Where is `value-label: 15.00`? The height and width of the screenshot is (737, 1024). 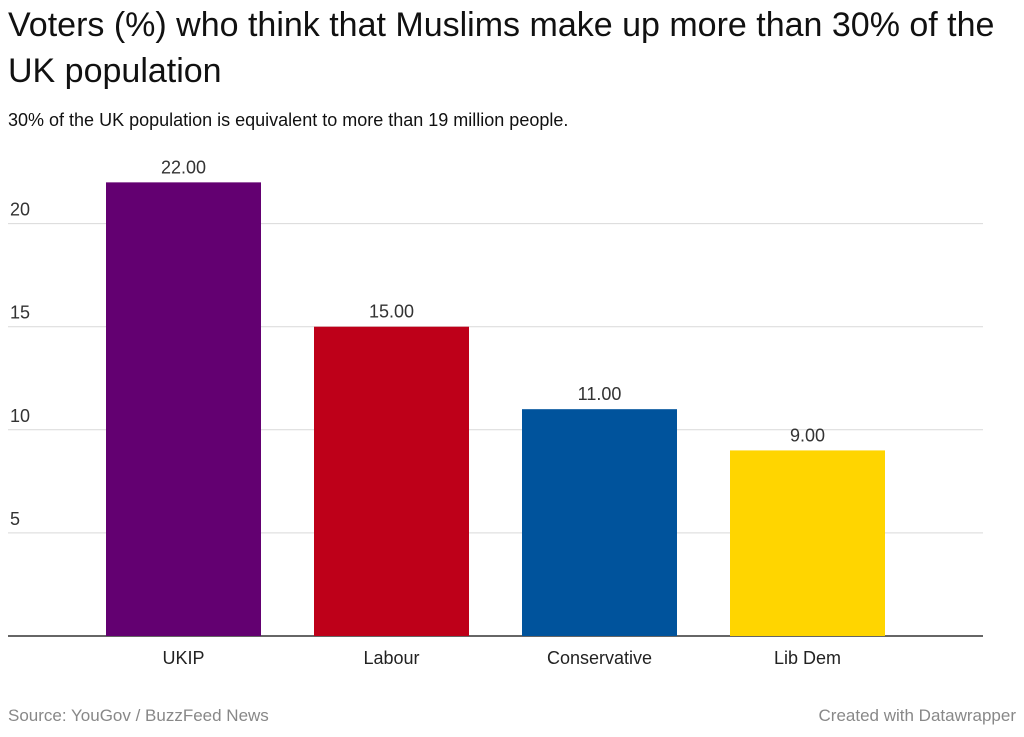 value-label: 15.00 is located at coordinates (391, 312).